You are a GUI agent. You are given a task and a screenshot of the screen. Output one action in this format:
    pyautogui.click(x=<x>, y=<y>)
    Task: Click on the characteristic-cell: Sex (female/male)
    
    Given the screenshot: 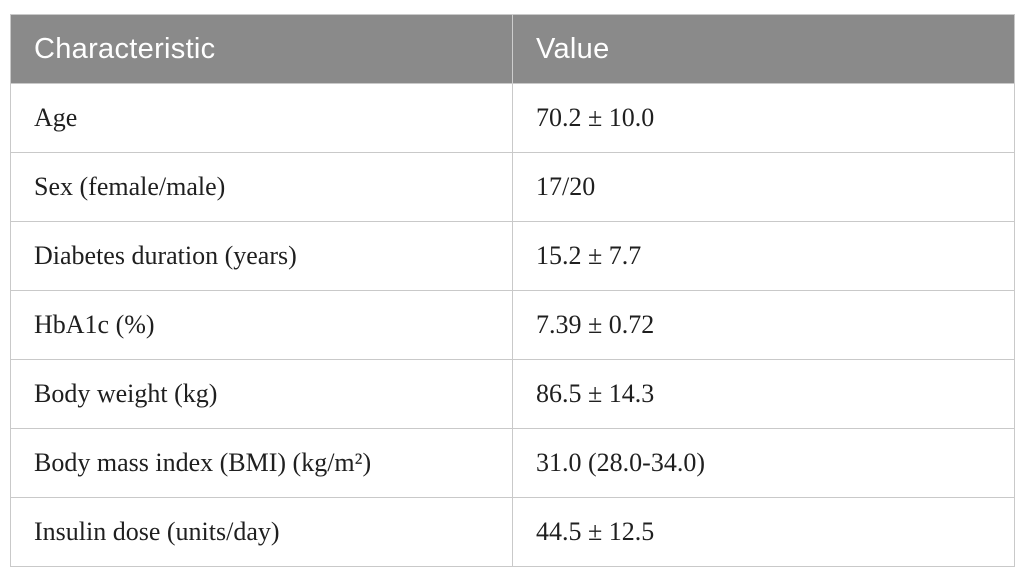 What is the action you would take?
    pyautogui.click(x=261, y=187)
    